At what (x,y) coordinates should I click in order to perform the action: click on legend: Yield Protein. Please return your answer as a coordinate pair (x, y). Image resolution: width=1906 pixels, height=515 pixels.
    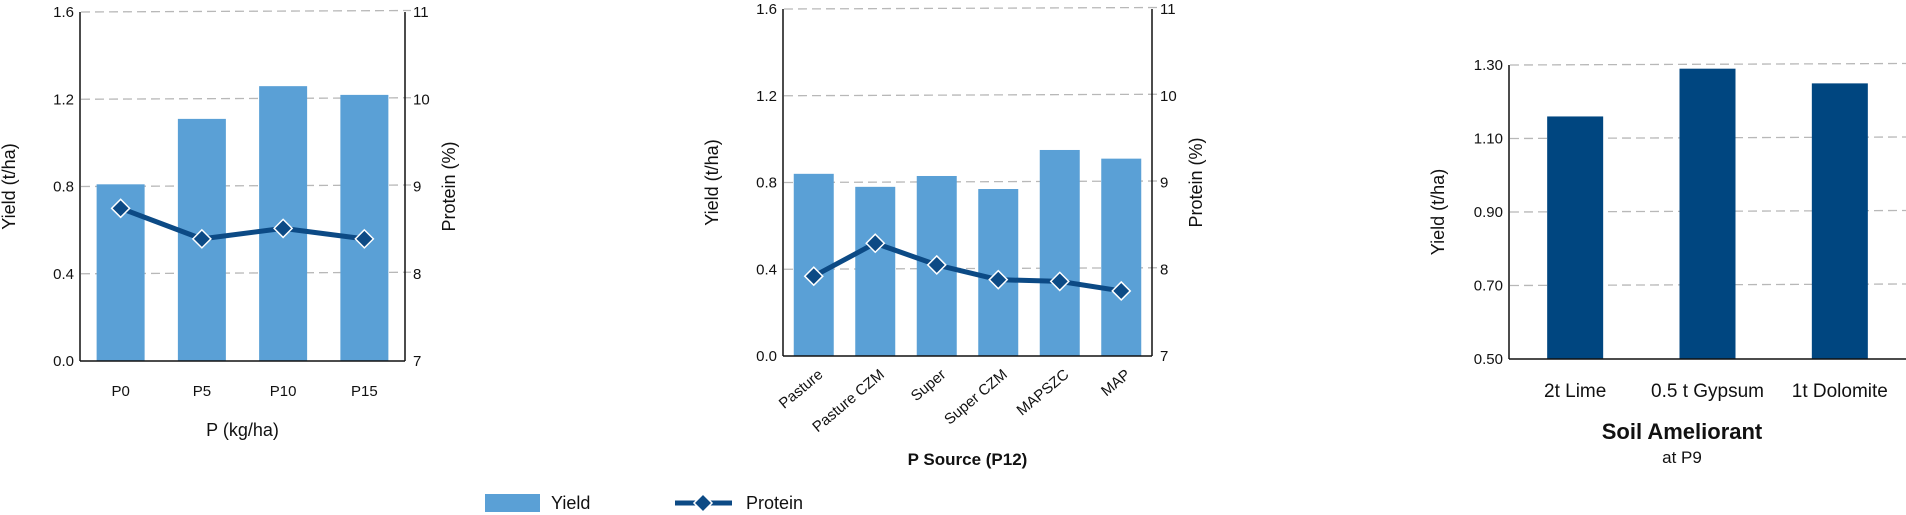
    Looking at the image, I should click on (644, 503).